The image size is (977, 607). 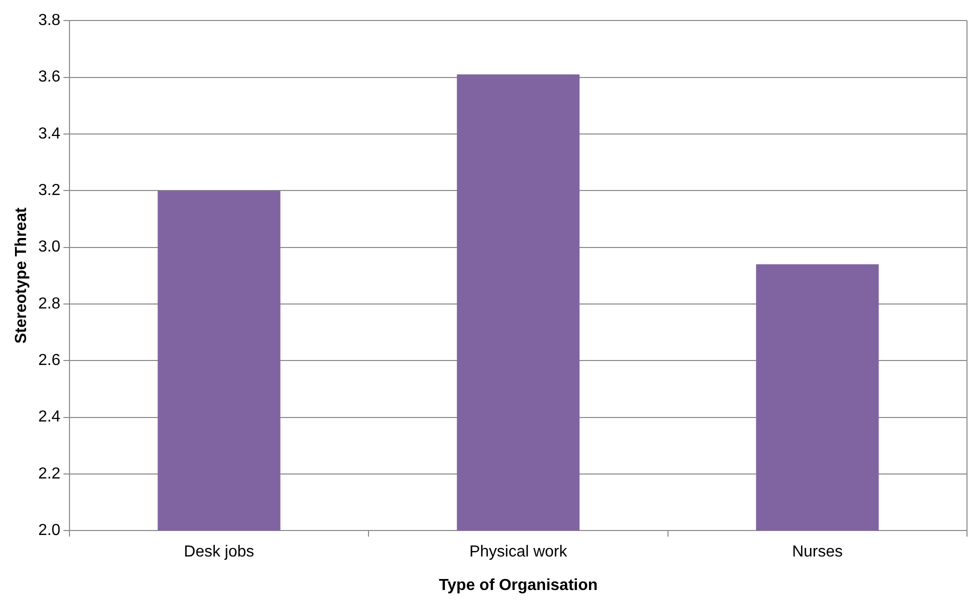 What do you see at coordinates (49, 247) in the screenshot?
I see `y-tick-label: 3.0` at bounding box center [49, 247].